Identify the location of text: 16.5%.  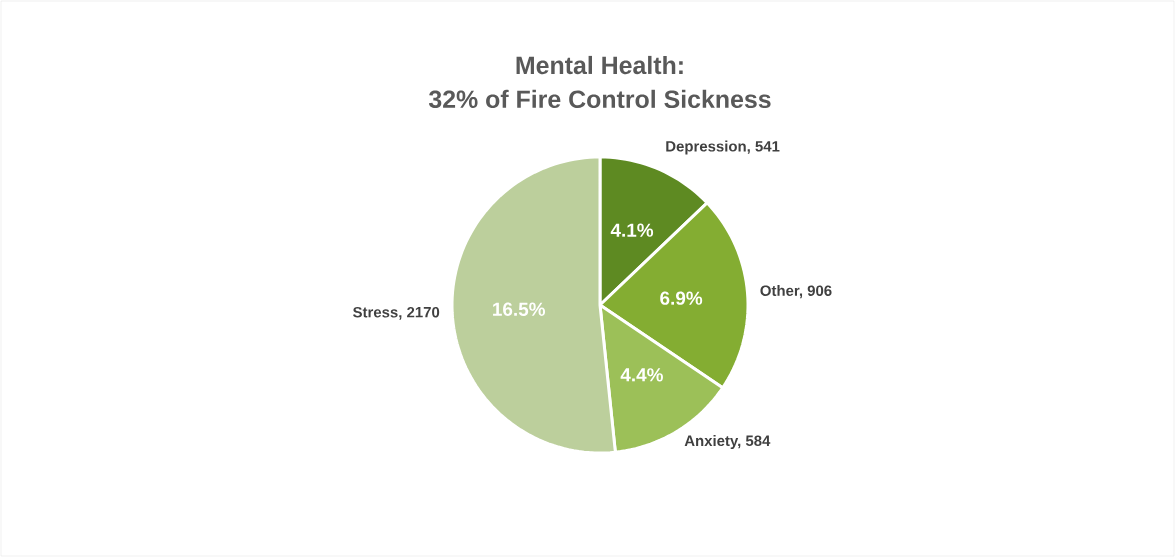
(519, 309).